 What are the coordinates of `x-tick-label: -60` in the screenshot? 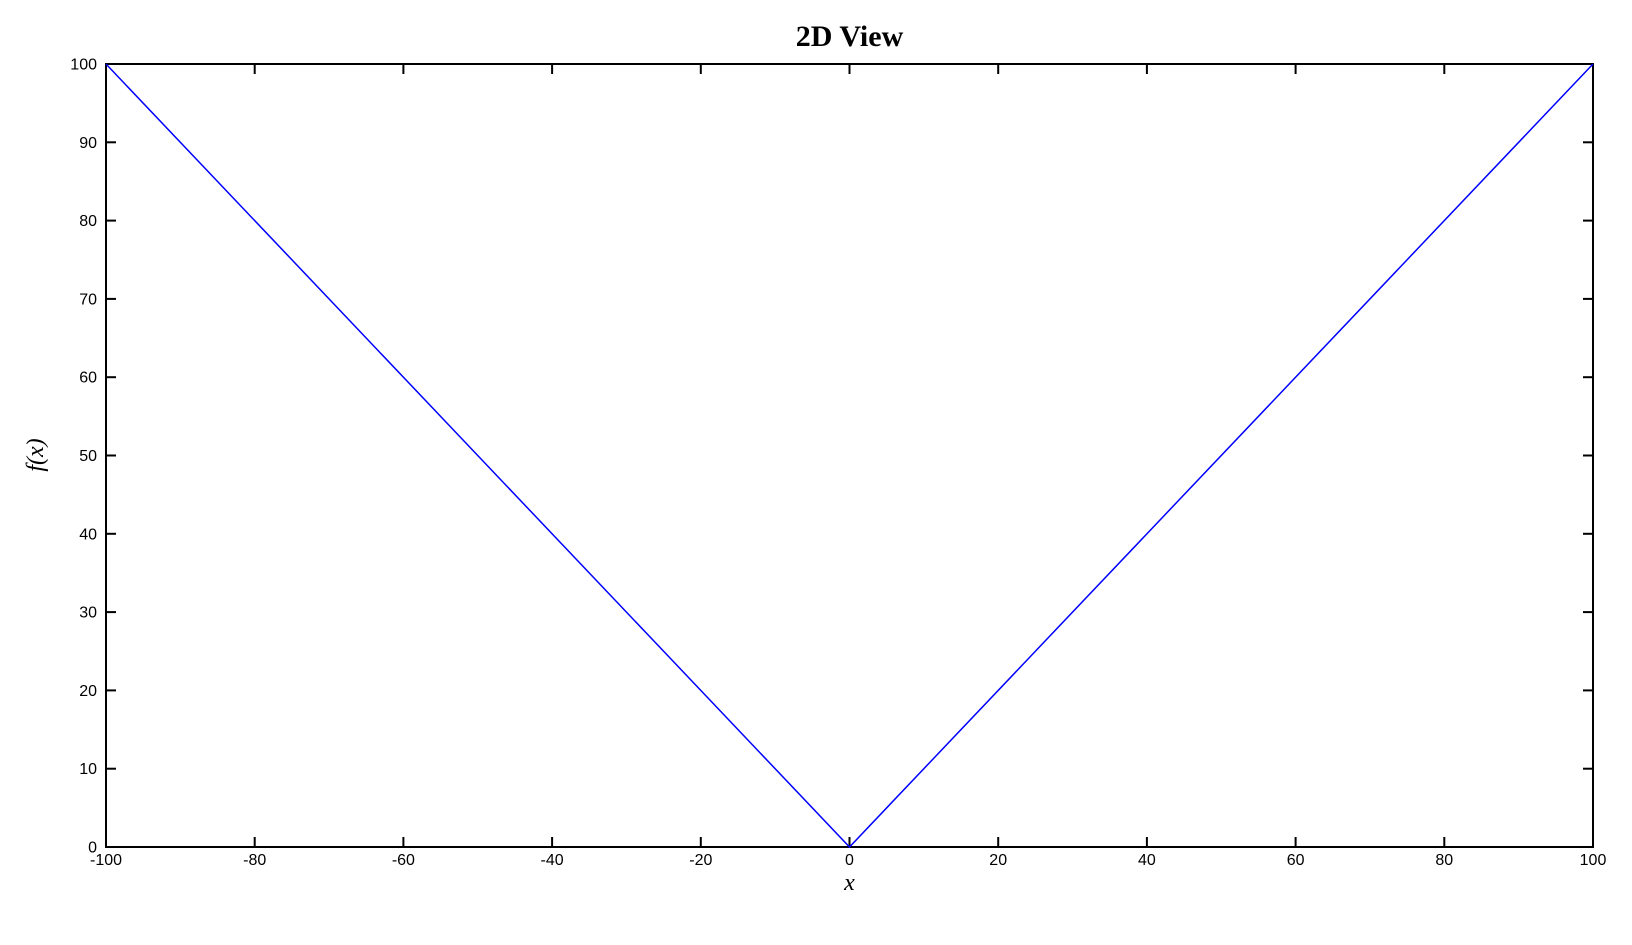 It's located at (403, 860).